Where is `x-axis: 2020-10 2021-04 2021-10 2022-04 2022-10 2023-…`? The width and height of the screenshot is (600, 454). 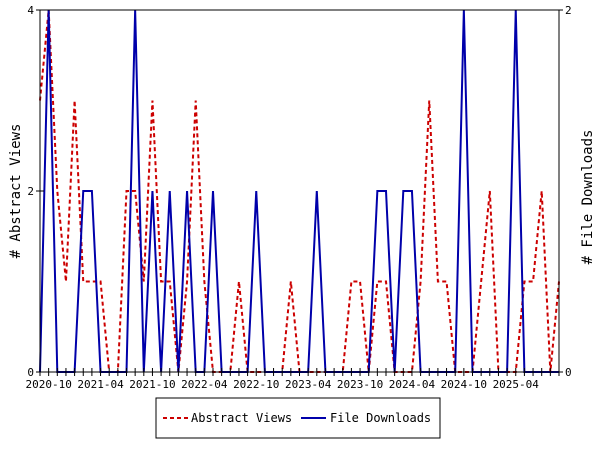
x-axis: 2020-10 2021-04 2021-10 2022-04 2022-10 2023-… is located at coordinates (292, 379).